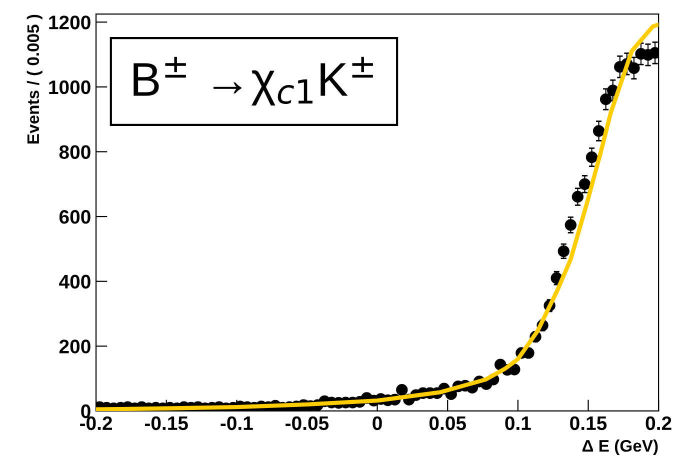 This screenshot has height=467, width=686. Describe the element at coordinates (253, 81) in the screenshot. I see `annotation: B$^{±}$ →χ$_{c1}$K$^{±}$` at that location.